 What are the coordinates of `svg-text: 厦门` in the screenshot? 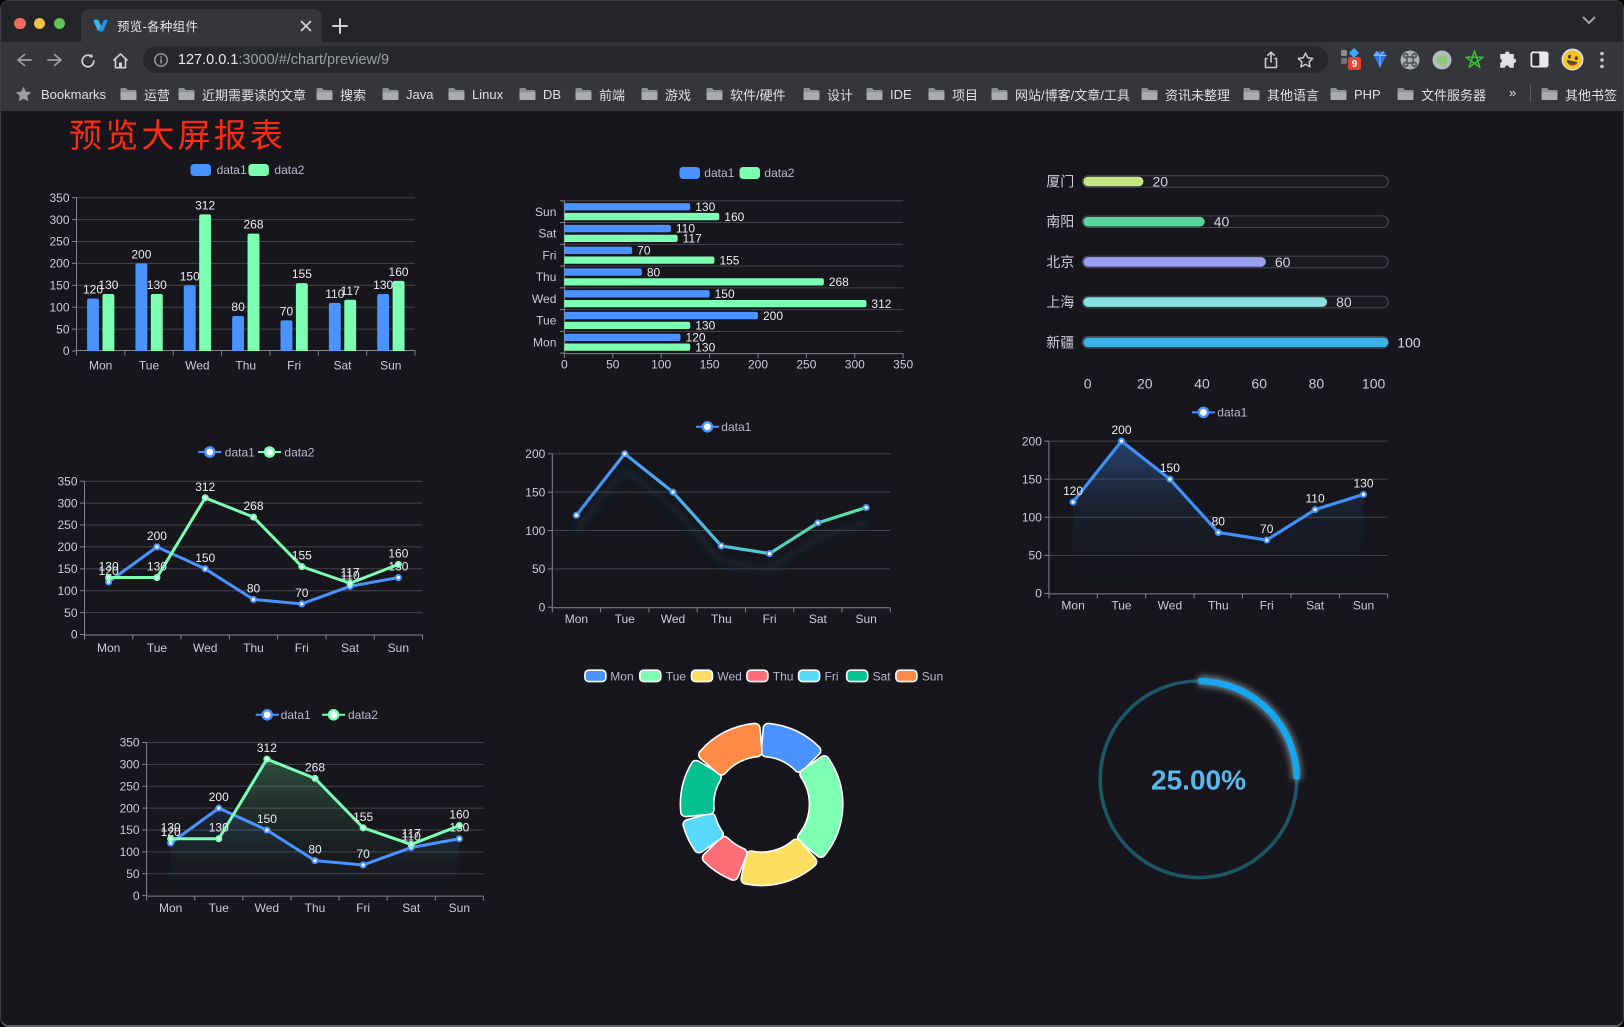 It's located at (1060, 182).